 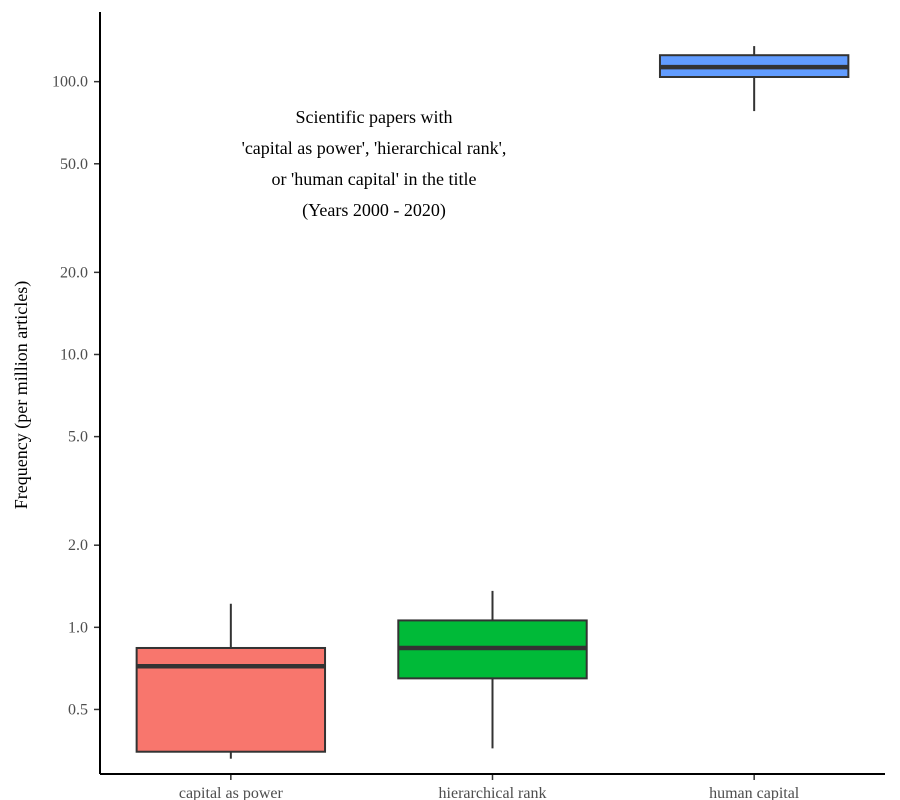 I want to click on x-tick-label: human capital, so click(x=754, y=792).